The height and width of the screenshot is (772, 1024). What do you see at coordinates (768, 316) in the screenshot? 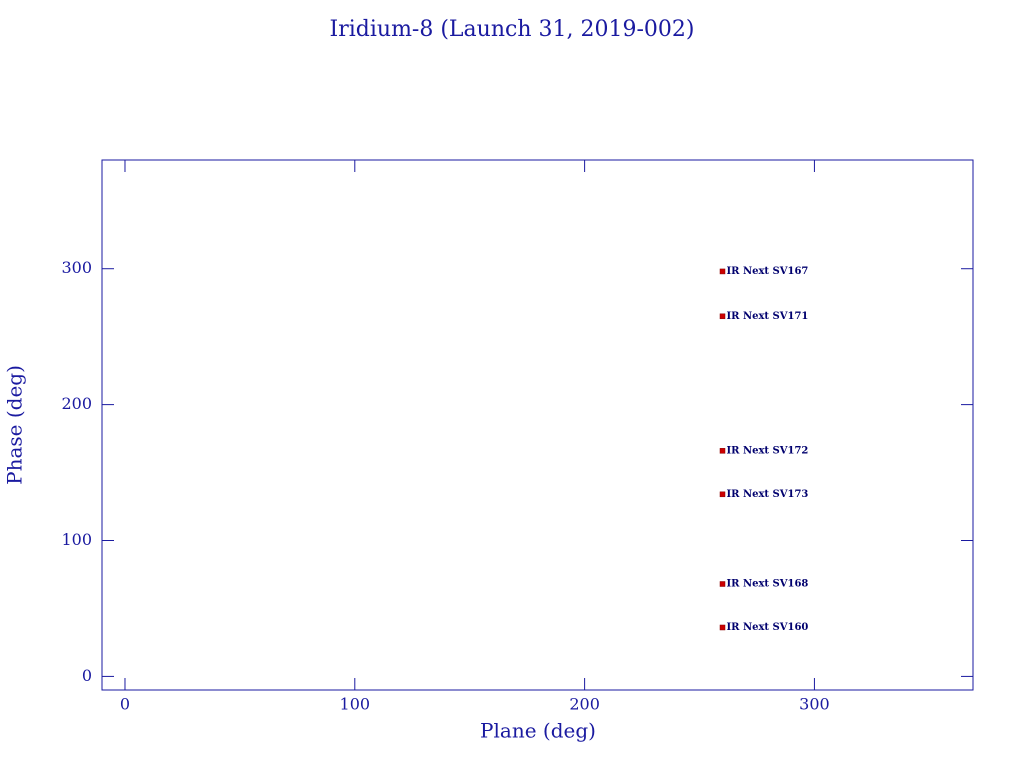
I see `point-label: IR Next SV171` at bounding box center [768, 316].